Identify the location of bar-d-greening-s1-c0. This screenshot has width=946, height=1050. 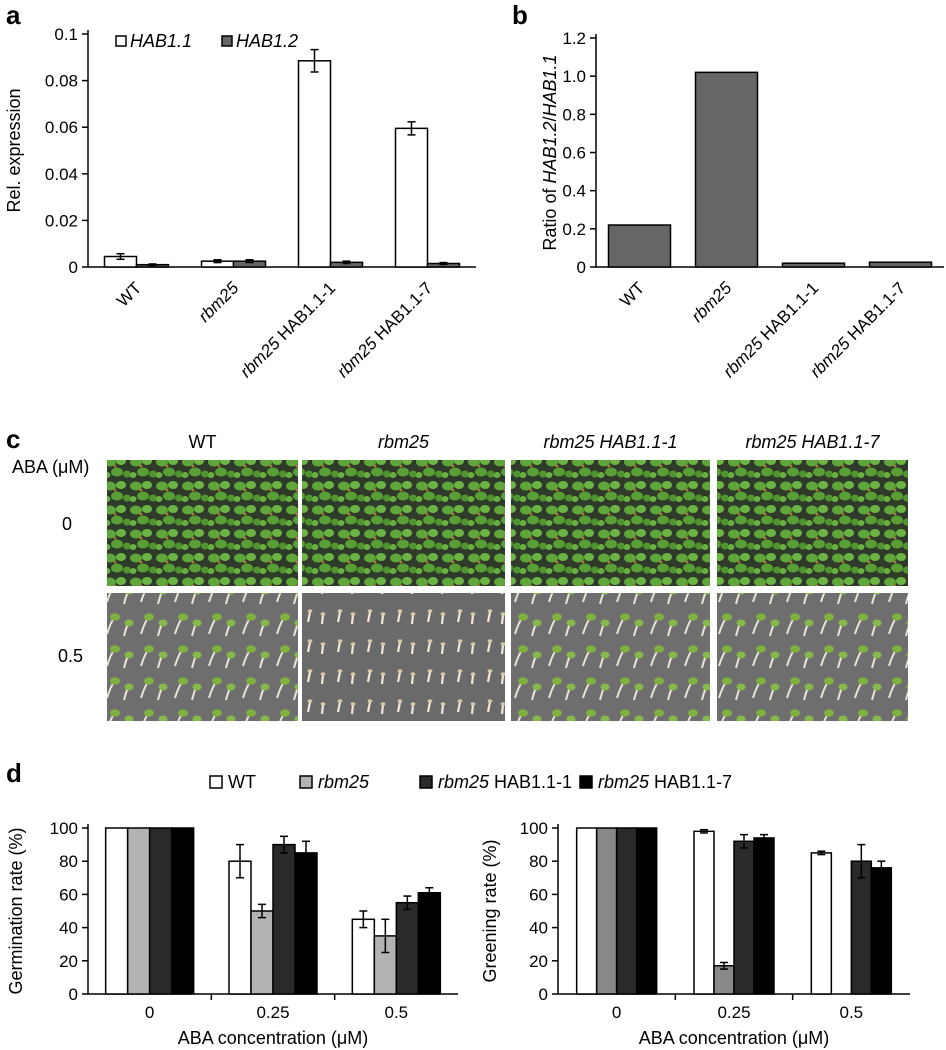
(606, 911).